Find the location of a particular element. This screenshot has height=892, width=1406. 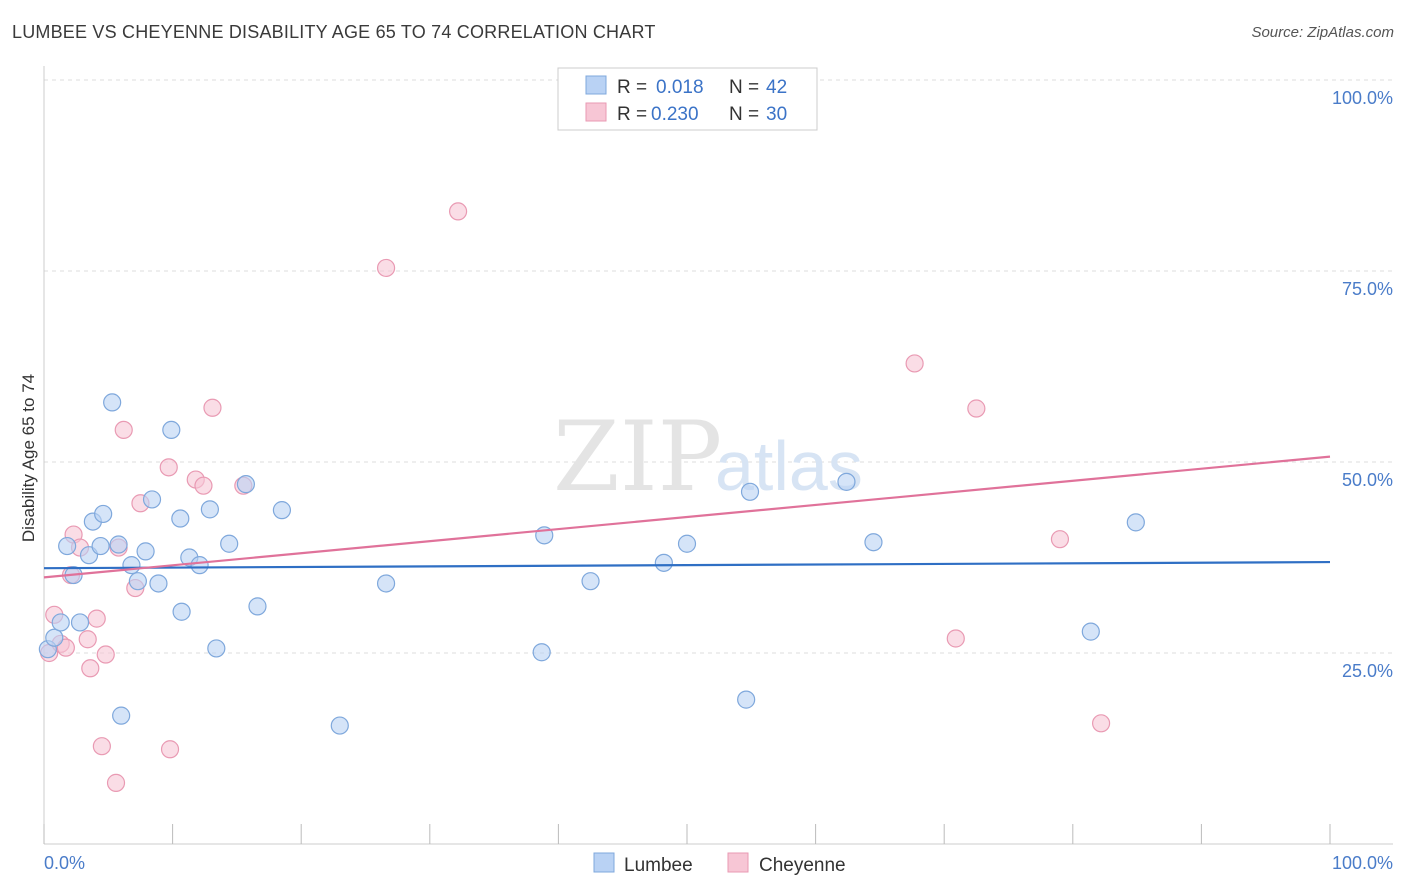

cheyenne-trend-line is located at coordinates (687, 517).